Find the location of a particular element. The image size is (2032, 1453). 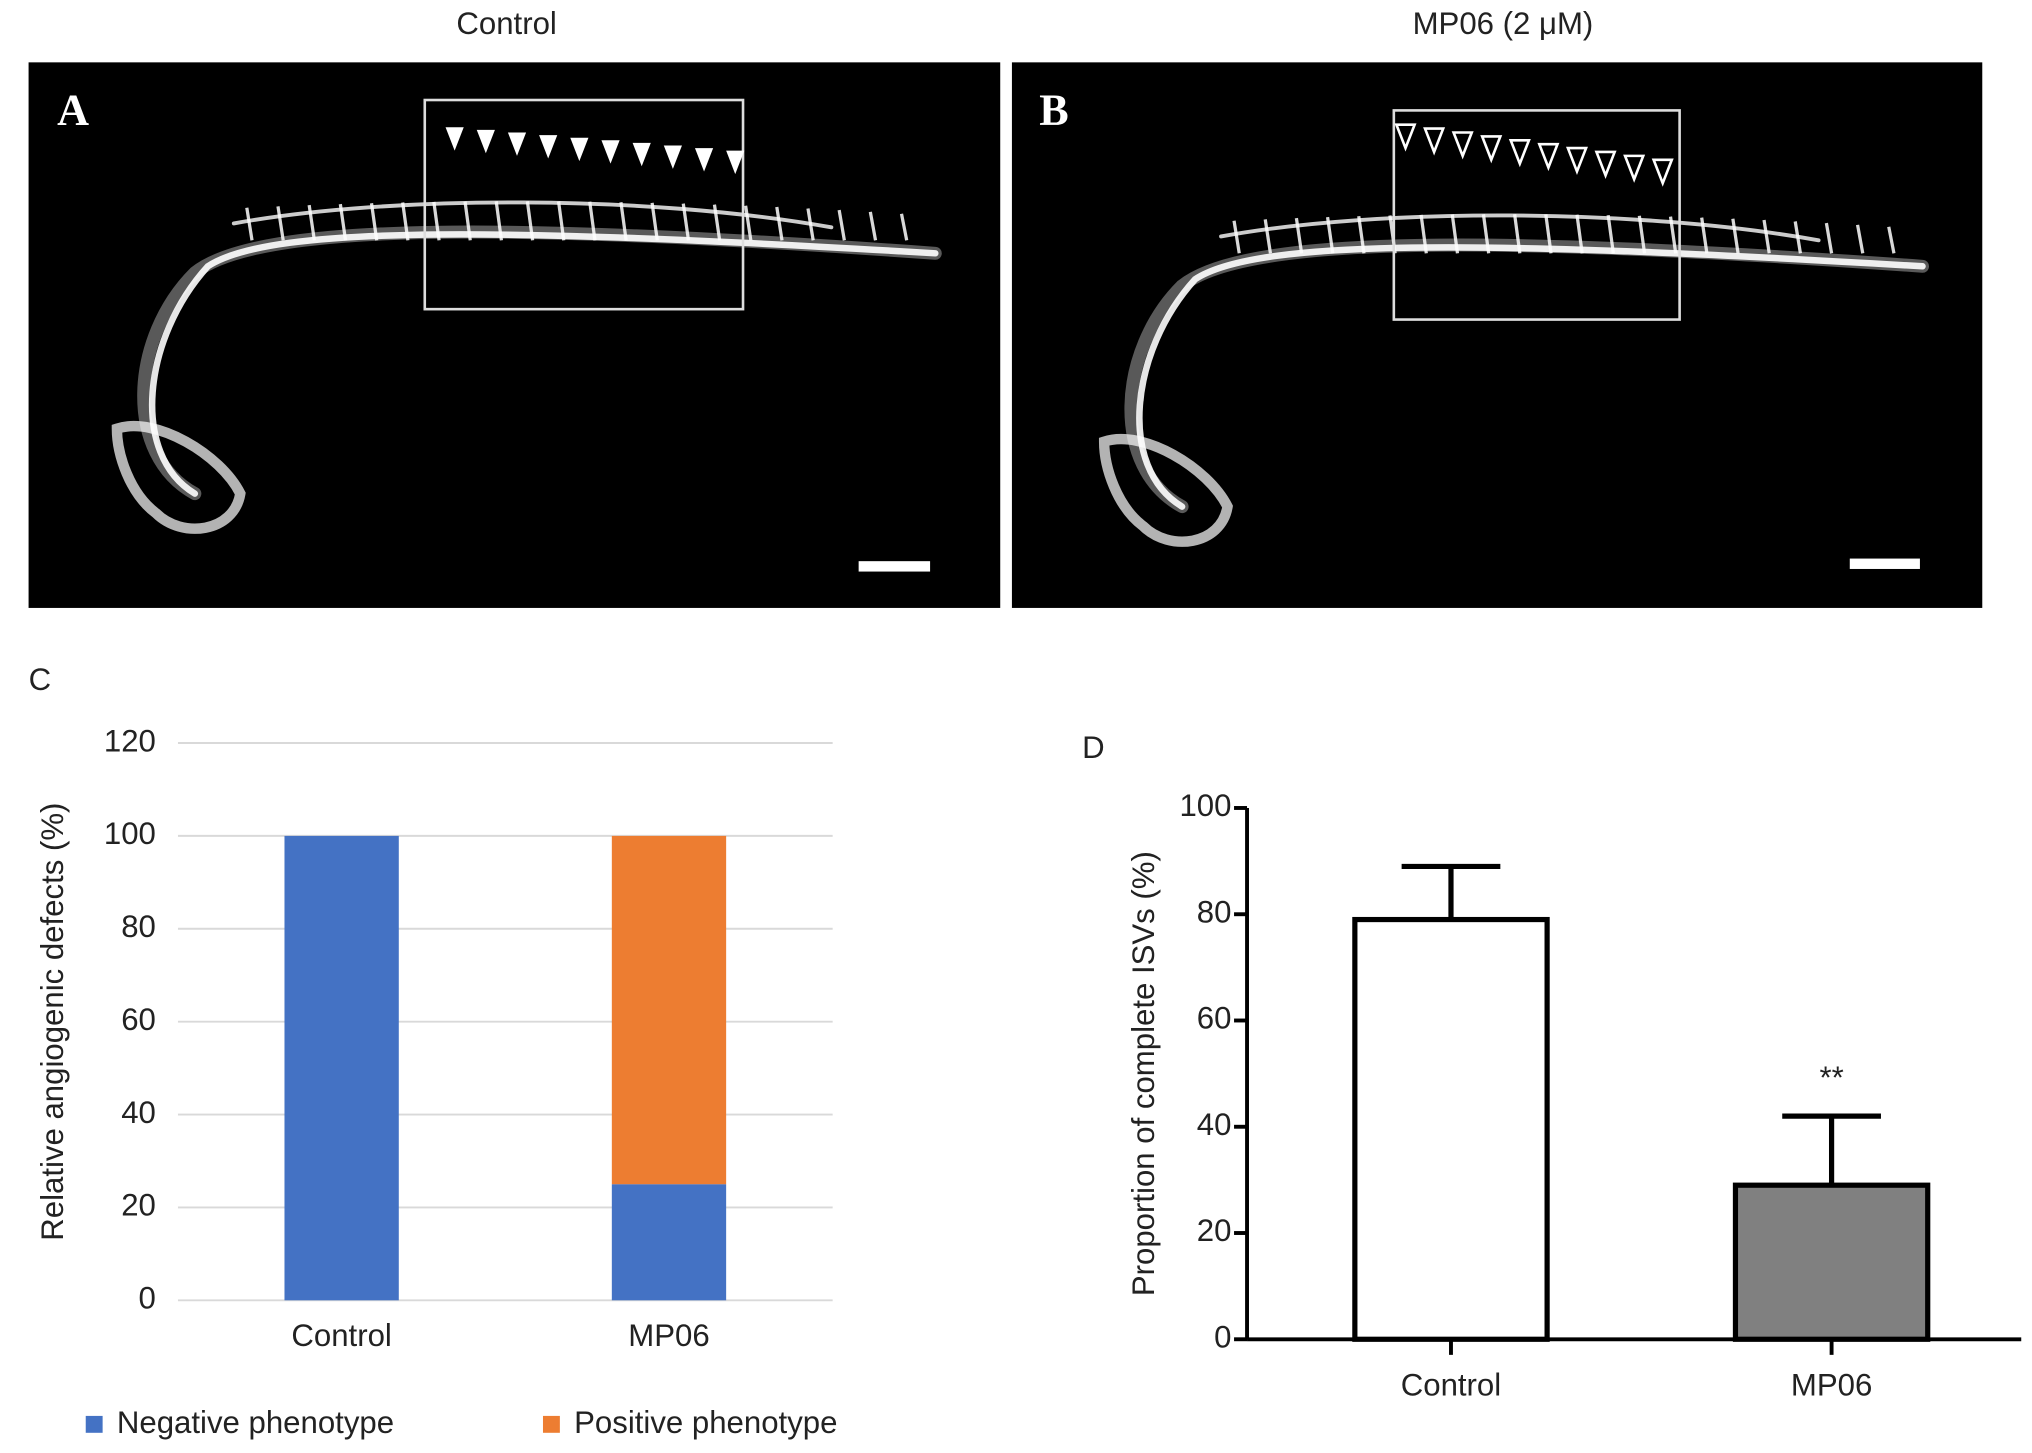

bar is located at coordinates (1831, 1262).